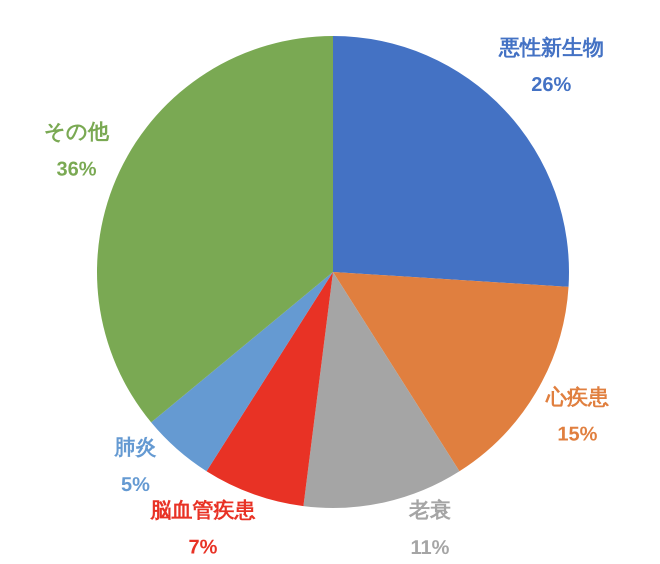 The width and height of the screenshot is (660, 564). I want to click on data-label: 7%, so click(203, 547).